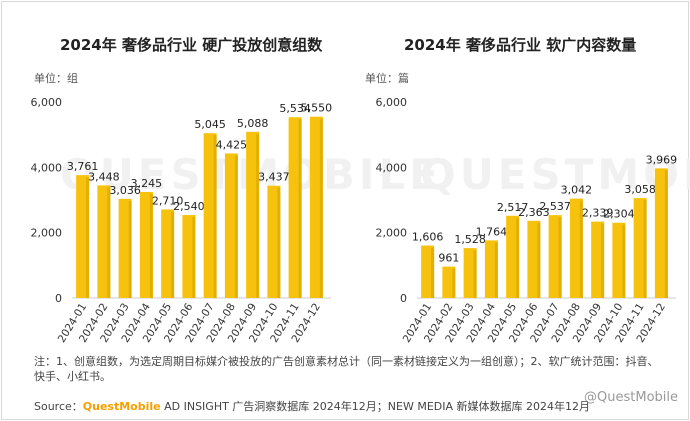 The height and width of the screenshot is (421, 690). What do you see at coordinates (125, 190) in the screenshot?
I see `data-label: 3,036` at bounding box center [125, 190].